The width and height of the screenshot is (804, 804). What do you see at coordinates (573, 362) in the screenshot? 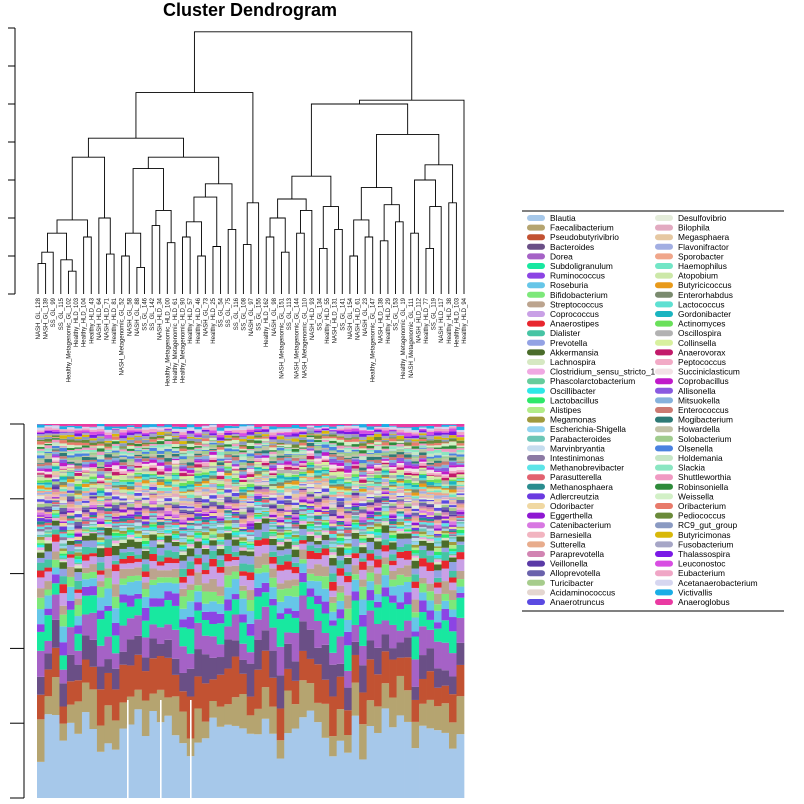
I see `legend-label: Lachnospira` at bounding box center [573, 362].